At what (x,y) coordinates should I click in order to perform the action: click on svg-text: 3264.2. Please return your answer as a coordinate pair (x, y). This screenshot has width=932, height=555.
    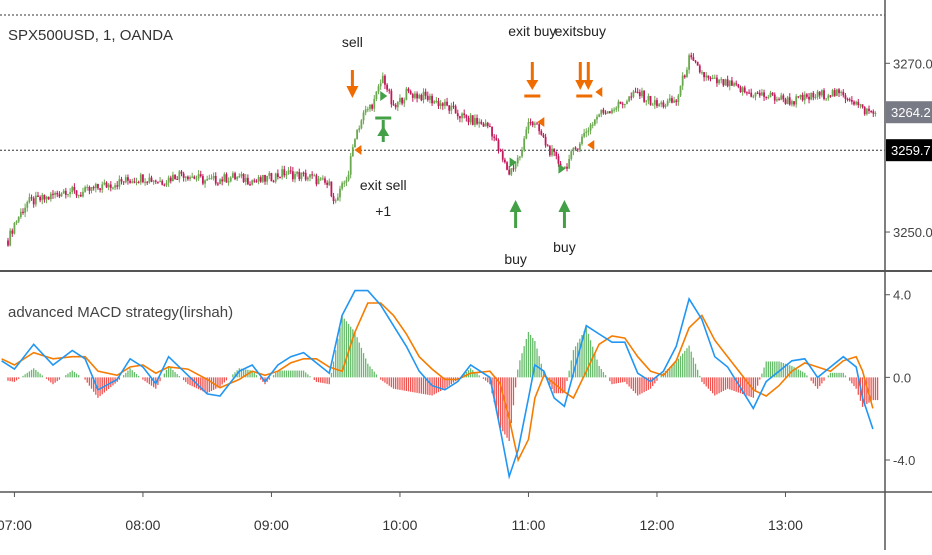
    Looking at the image, I should click on (911, 112).